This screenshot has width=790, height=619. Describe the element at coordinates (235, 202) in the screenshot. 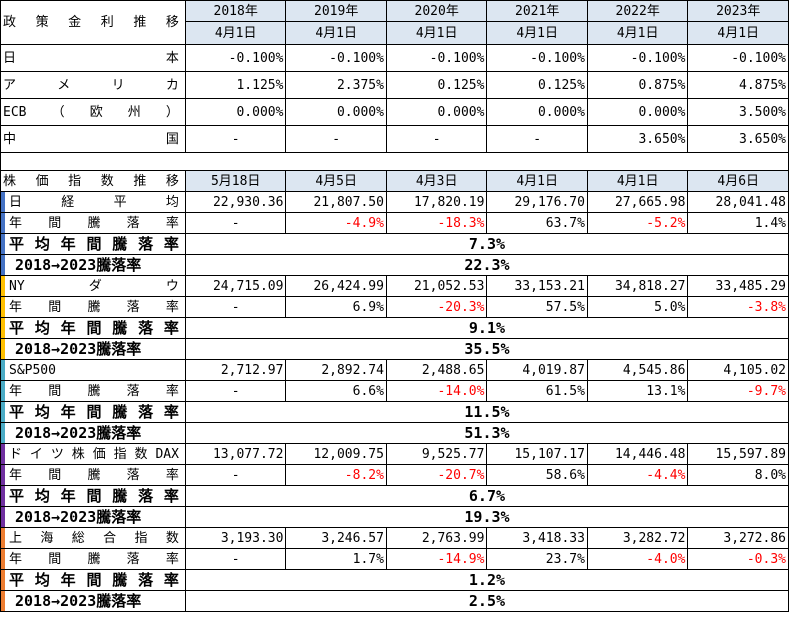

I see `index-value: 22,930.36` at that location.